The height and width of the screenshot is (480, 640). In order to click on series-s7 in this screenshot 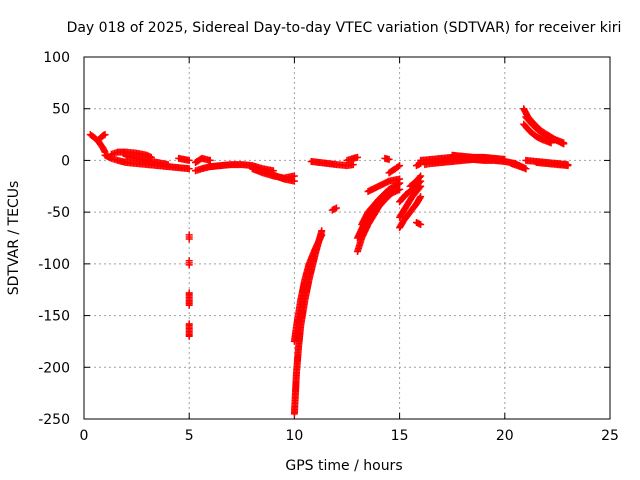, I will do `click(189, 237)`.